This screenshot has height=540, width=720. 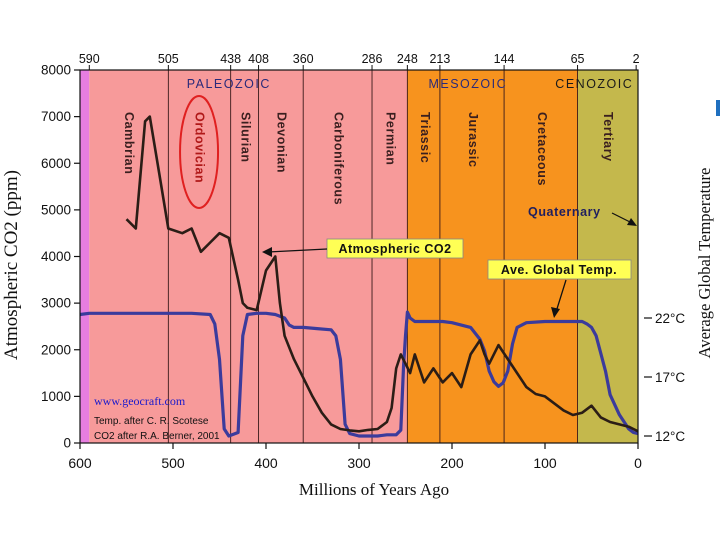 I want to click on x-axis: 600 500 400 300 200 100 0 Millions of Years Ago, so click(x=355, y=471).